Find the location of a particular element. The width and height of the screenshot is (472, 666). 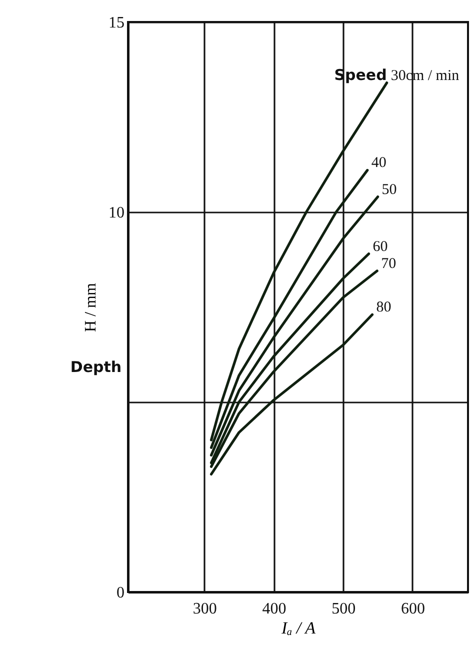

x-tick-label: 300 is located at coordinates (204, 609).